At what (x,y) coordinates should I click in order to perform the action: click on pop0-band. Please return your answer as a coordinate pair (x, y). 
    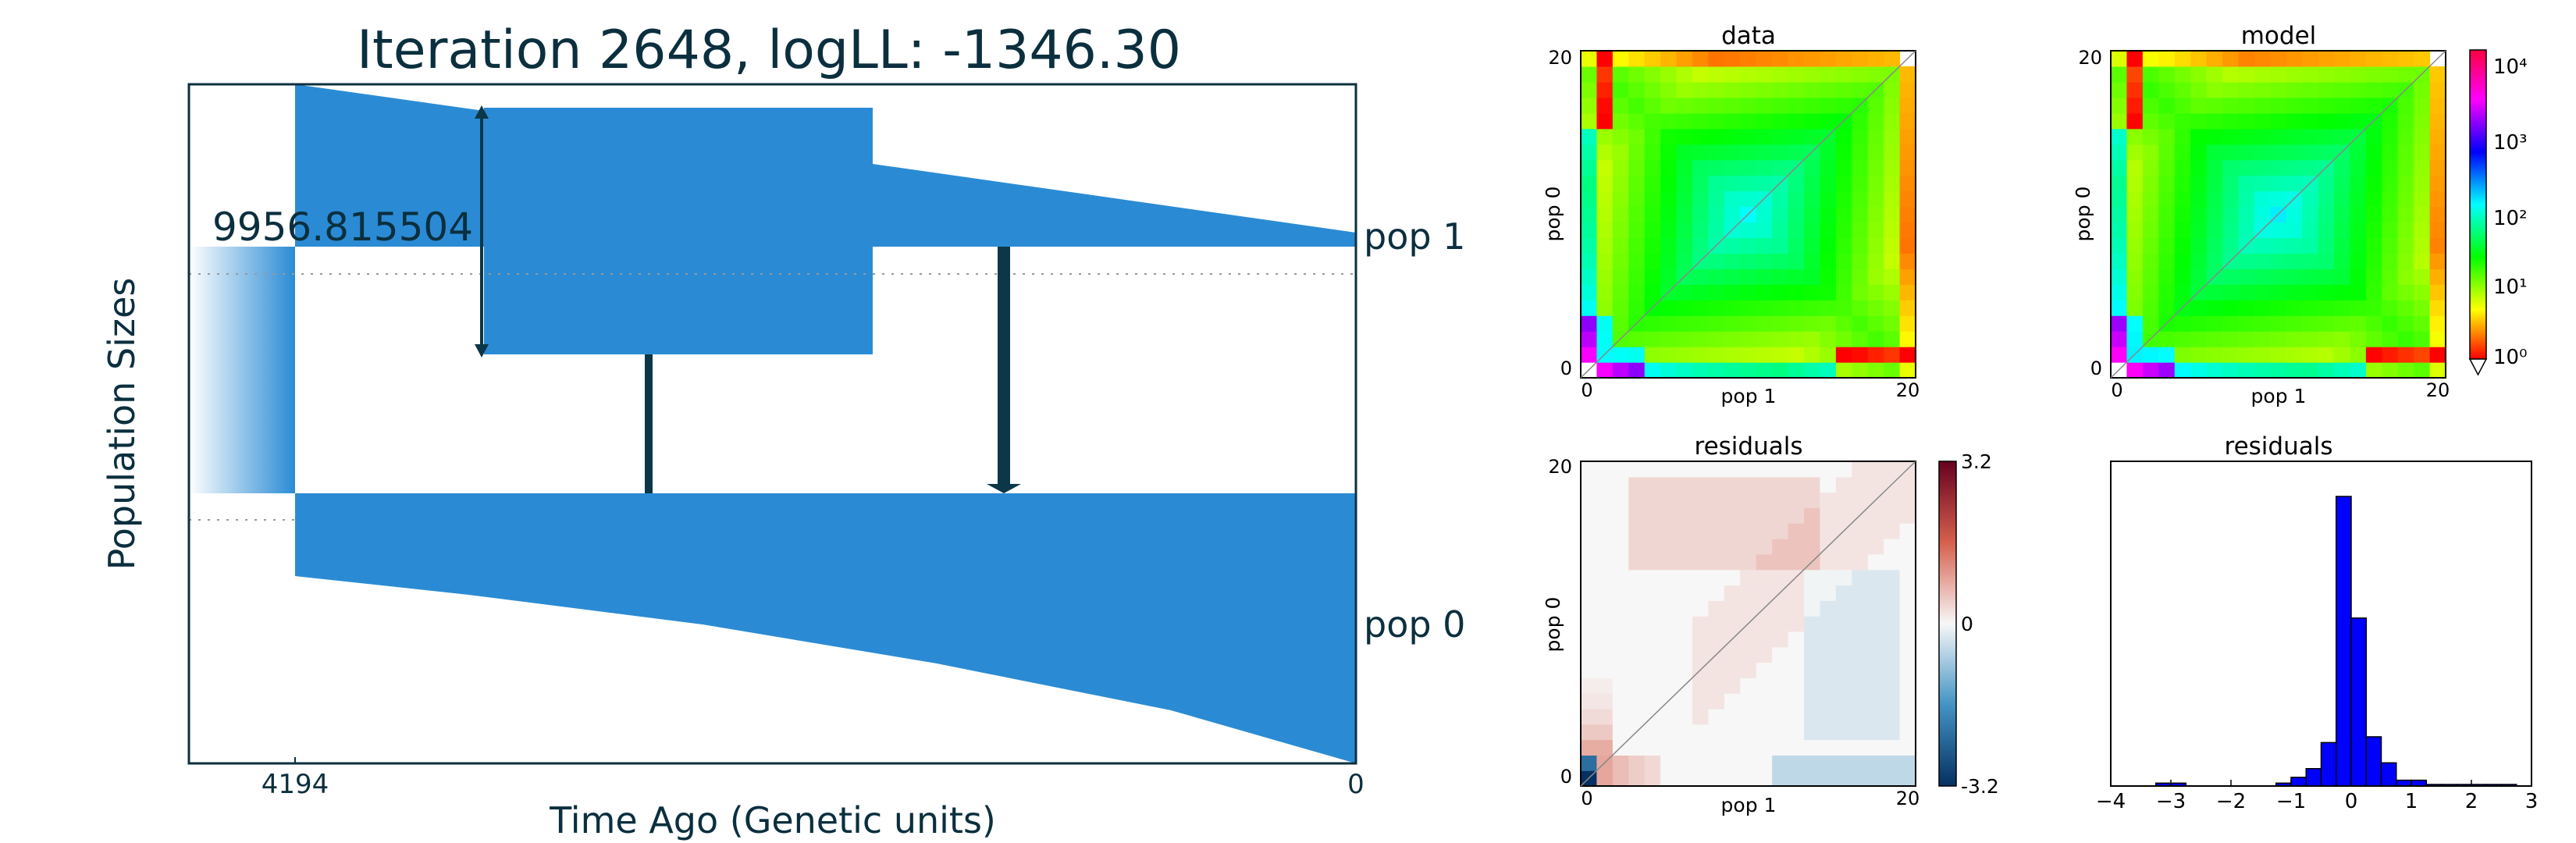
    Looking at the image, I should click on (825, 628).